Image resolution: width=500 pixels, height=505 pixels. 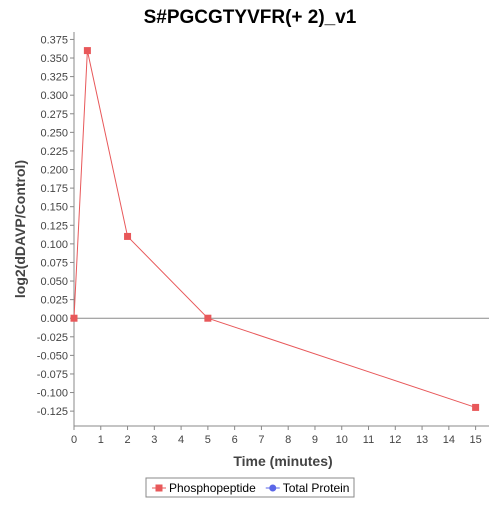 I want to click on y-tick-label: 0.175, so click(x=54, y=189).